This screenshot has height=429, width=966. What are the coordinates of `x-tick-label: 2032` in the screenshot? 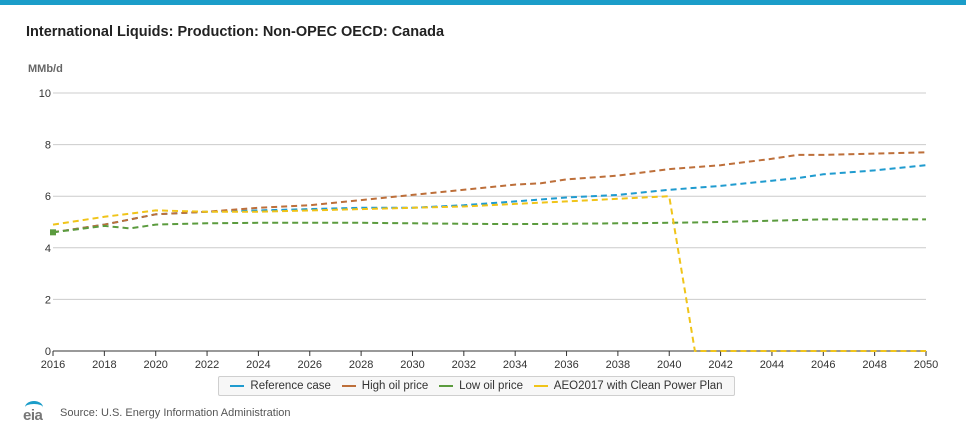 It's located at (464, 365).